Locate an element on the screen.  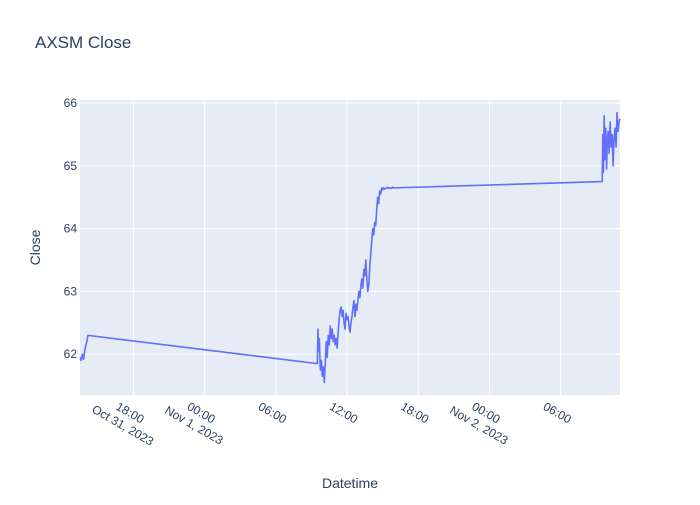
x-tick-label: 18:00Oct 31, 2023 is located at coordinates (127, 419).